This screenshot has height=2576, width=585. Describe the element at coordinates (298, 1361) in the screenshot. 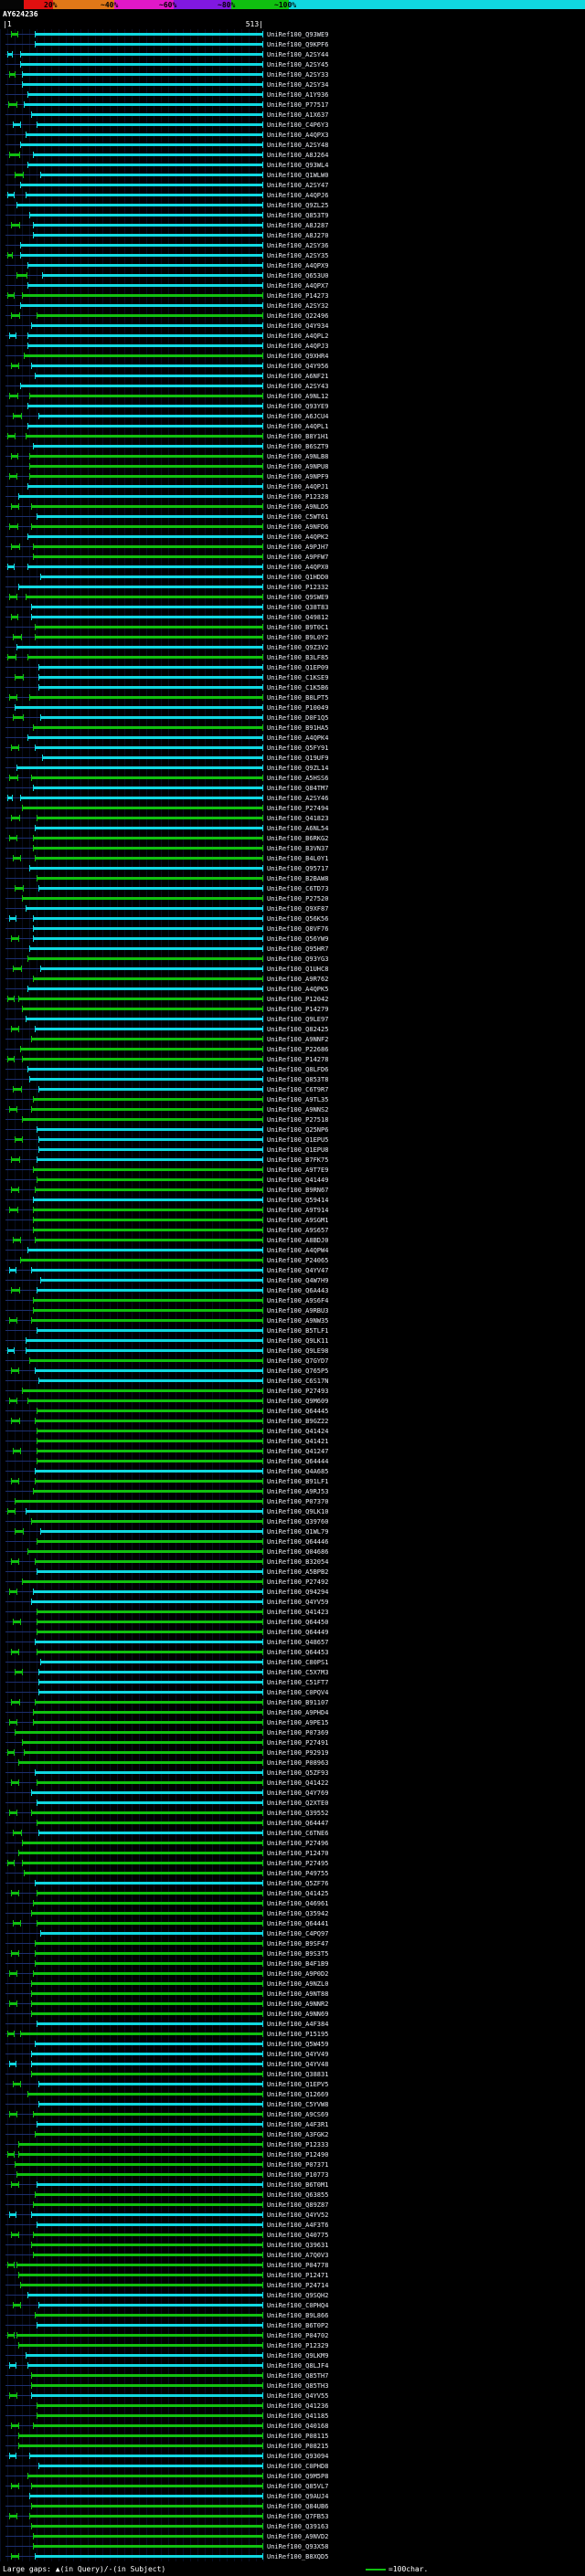

I see `hit-label: UniRef100_Q7GYD7` at that location.